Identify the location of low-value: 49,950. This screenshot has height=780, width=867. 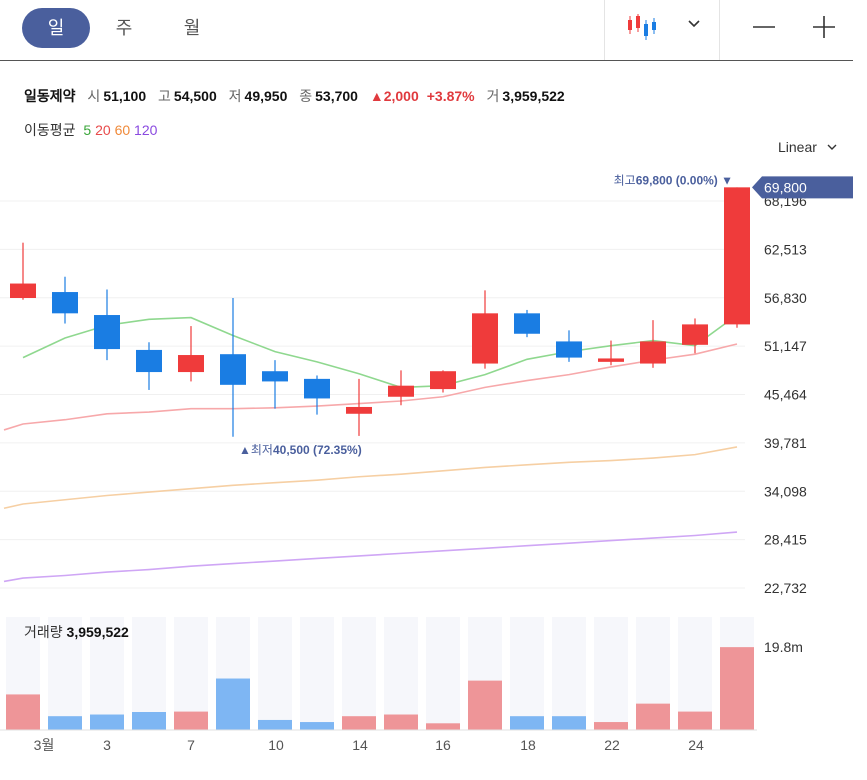
(266, 96).